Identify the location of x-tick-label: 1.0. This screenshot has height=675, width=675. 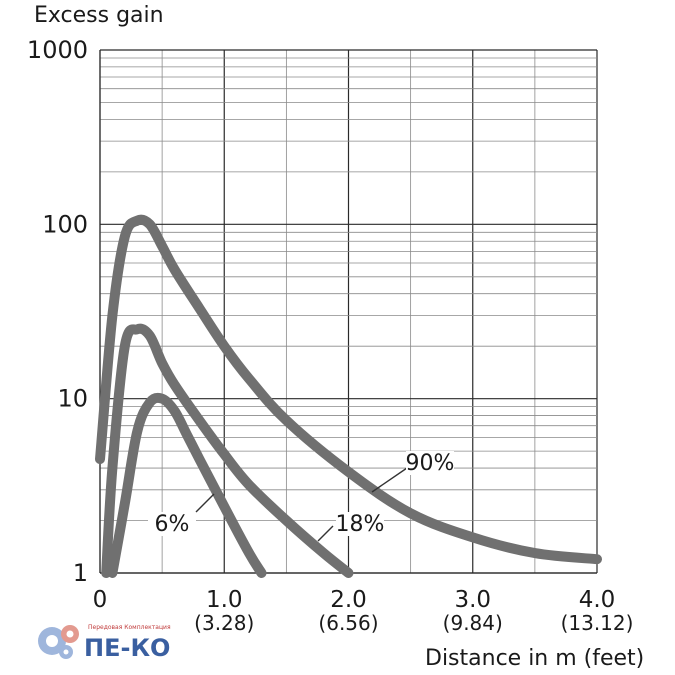
(224, 600).